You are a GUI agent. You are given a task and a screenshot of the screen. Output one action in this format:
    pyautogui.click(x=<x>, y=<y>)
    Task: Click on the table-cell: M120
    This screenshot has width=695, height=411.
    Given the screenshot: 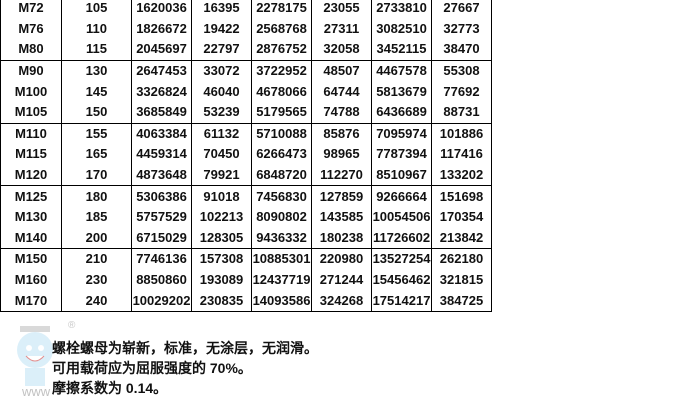 What is the action you would take?
    pyautogui.click(x=31, y=175)
    